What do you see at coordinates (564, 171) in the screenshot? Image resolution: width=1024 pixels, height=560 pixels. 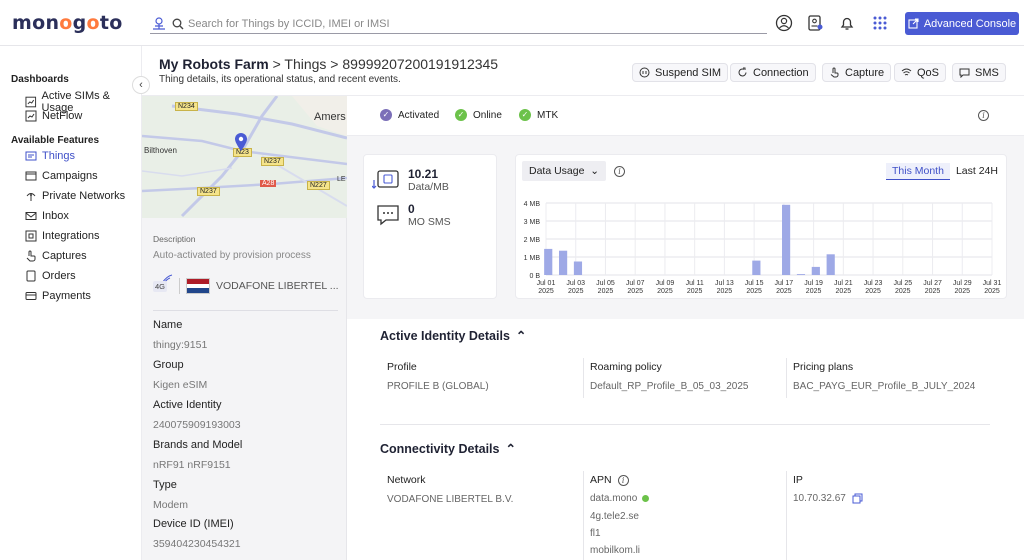 I see `usage-type-select: Data Usage ⌄` at bounding box center [564, 171].